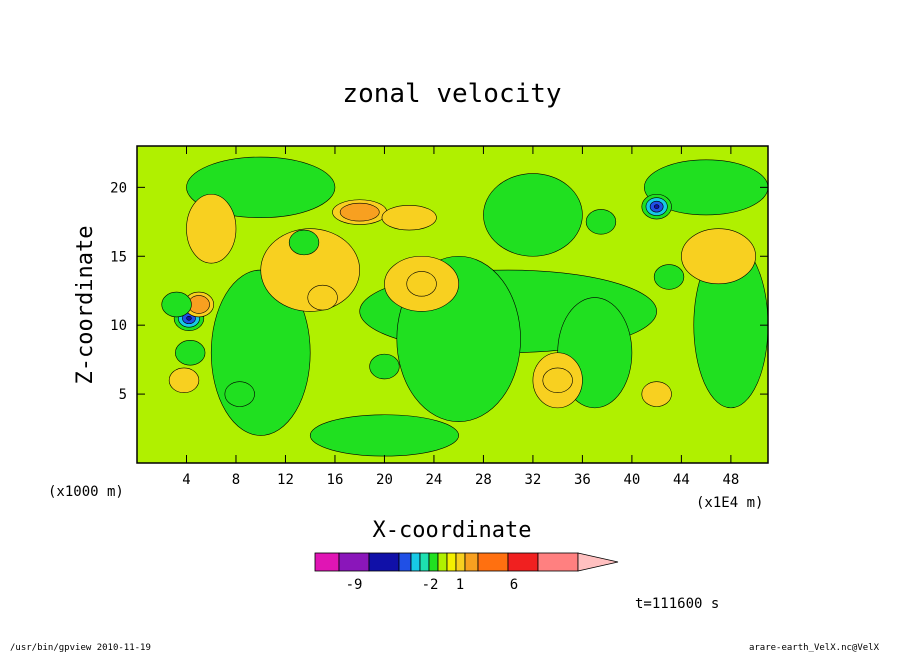 This screenshot has height=654, width=904. What do you see at coordinates (434, 480) in the screenshot?
I see `x-tick-label: 24` at bounding box center [434, 480].